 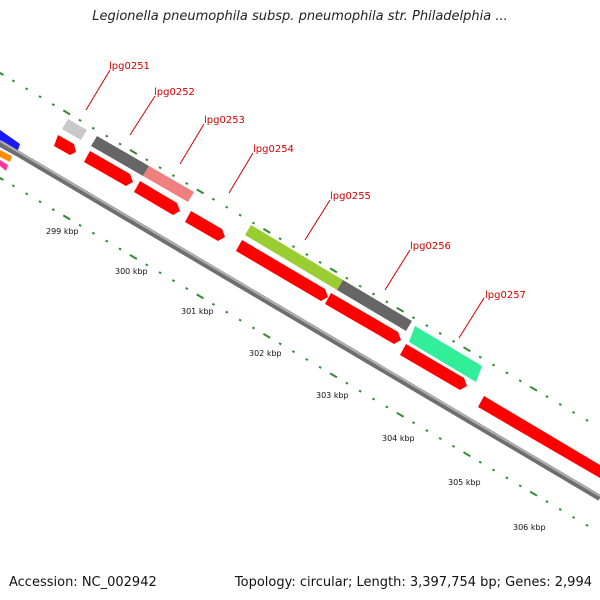 I want to click on gene-lpg0255-block, so click(x=294, y=257).